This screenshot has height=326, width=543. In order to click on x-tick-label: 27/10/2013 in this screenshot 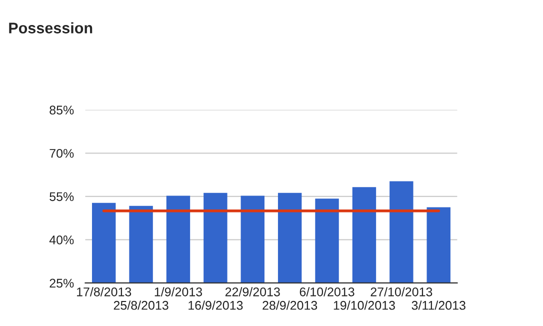, I will do `click(401, 291)`.